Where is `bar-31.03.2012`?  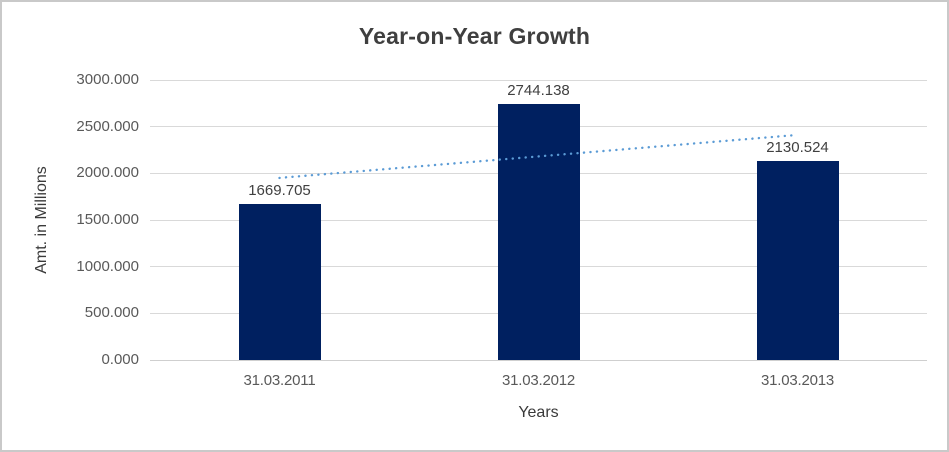 bar-31.03.2012 is located at coordinates (538, 231).